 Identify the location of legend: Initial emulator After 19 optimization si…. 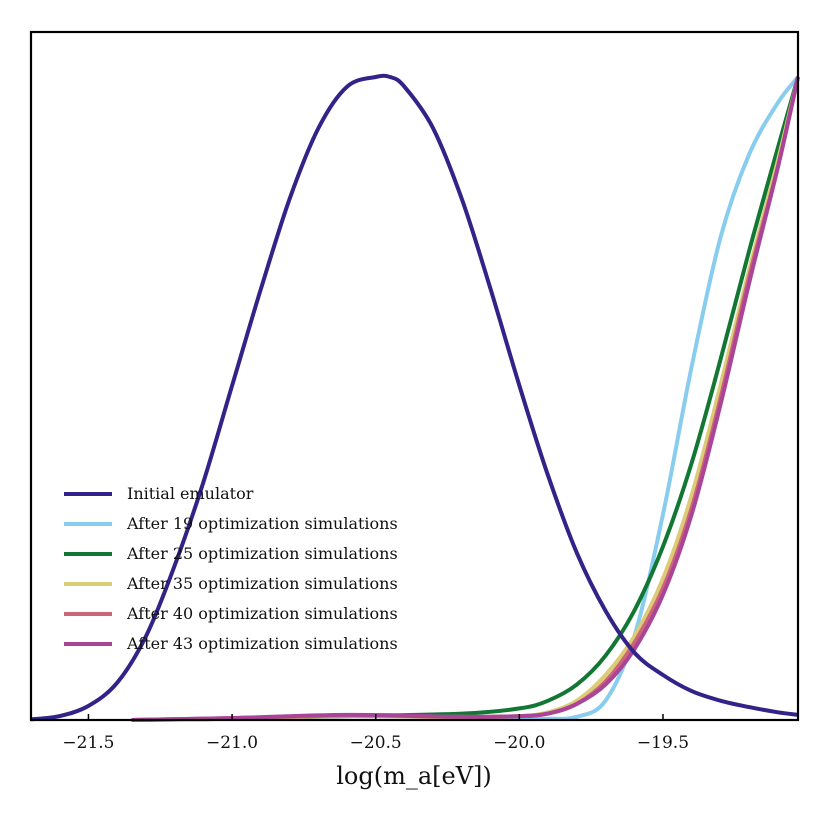
(231, 568).